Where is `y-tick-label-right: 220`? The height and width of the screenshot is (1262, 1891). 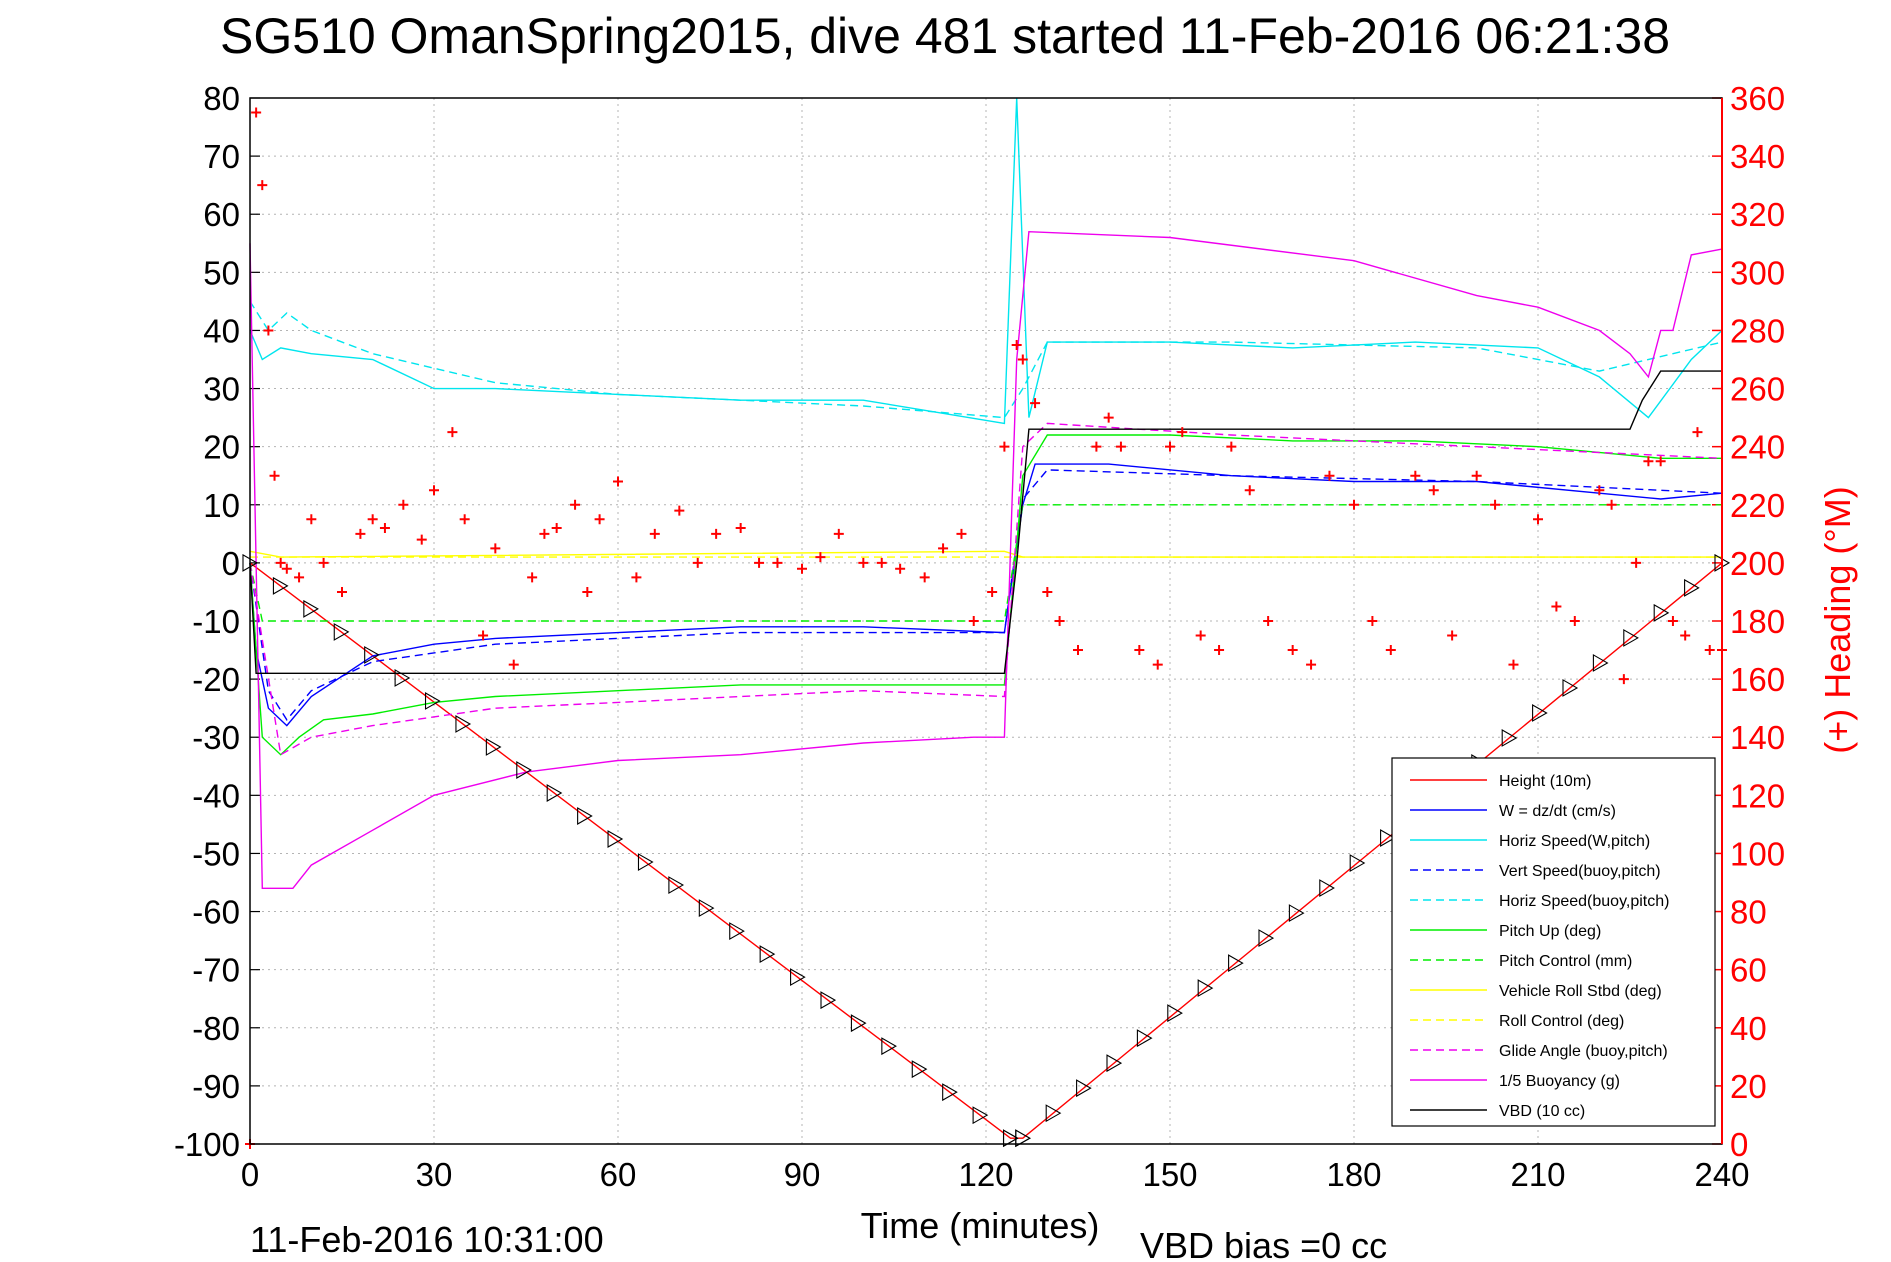 y-tick-label-right: 220 is located at coordinates (1757, 505).